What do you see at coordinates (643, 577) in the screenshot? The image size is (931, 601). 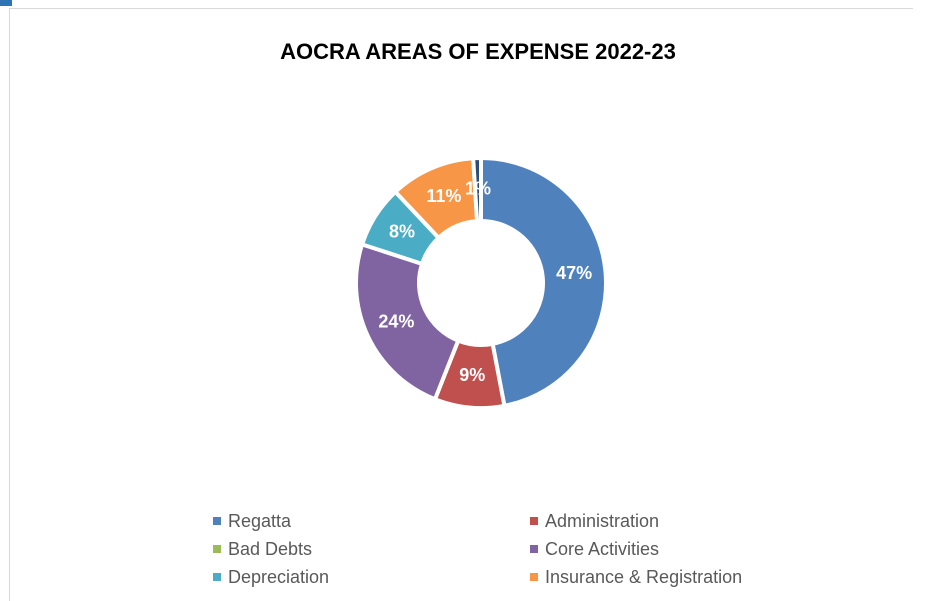 I see `legend-label: Insurance & Registration` at bounding box center [643, 577].